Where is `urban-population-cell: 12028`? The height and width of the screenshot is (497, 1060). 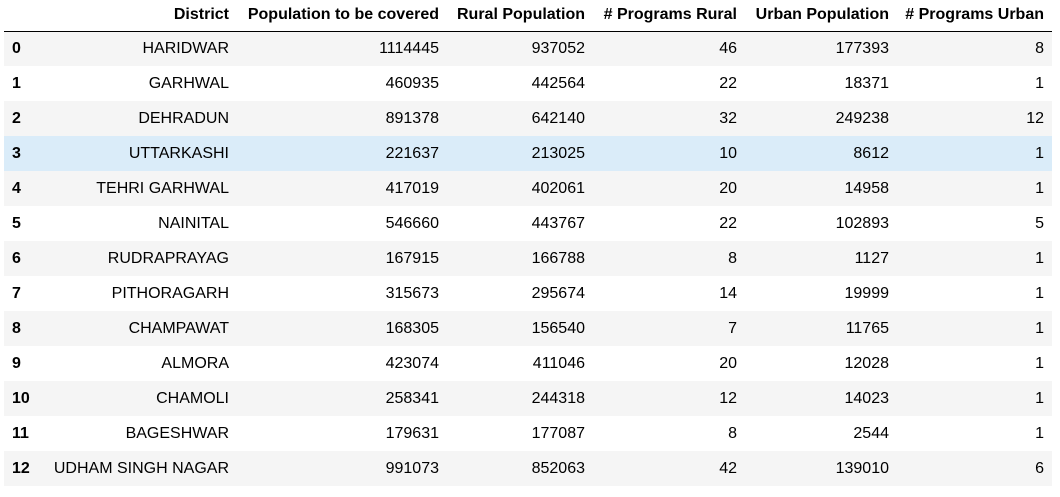
urban-population-cell: 12028 is located at coordinates (867, 363).